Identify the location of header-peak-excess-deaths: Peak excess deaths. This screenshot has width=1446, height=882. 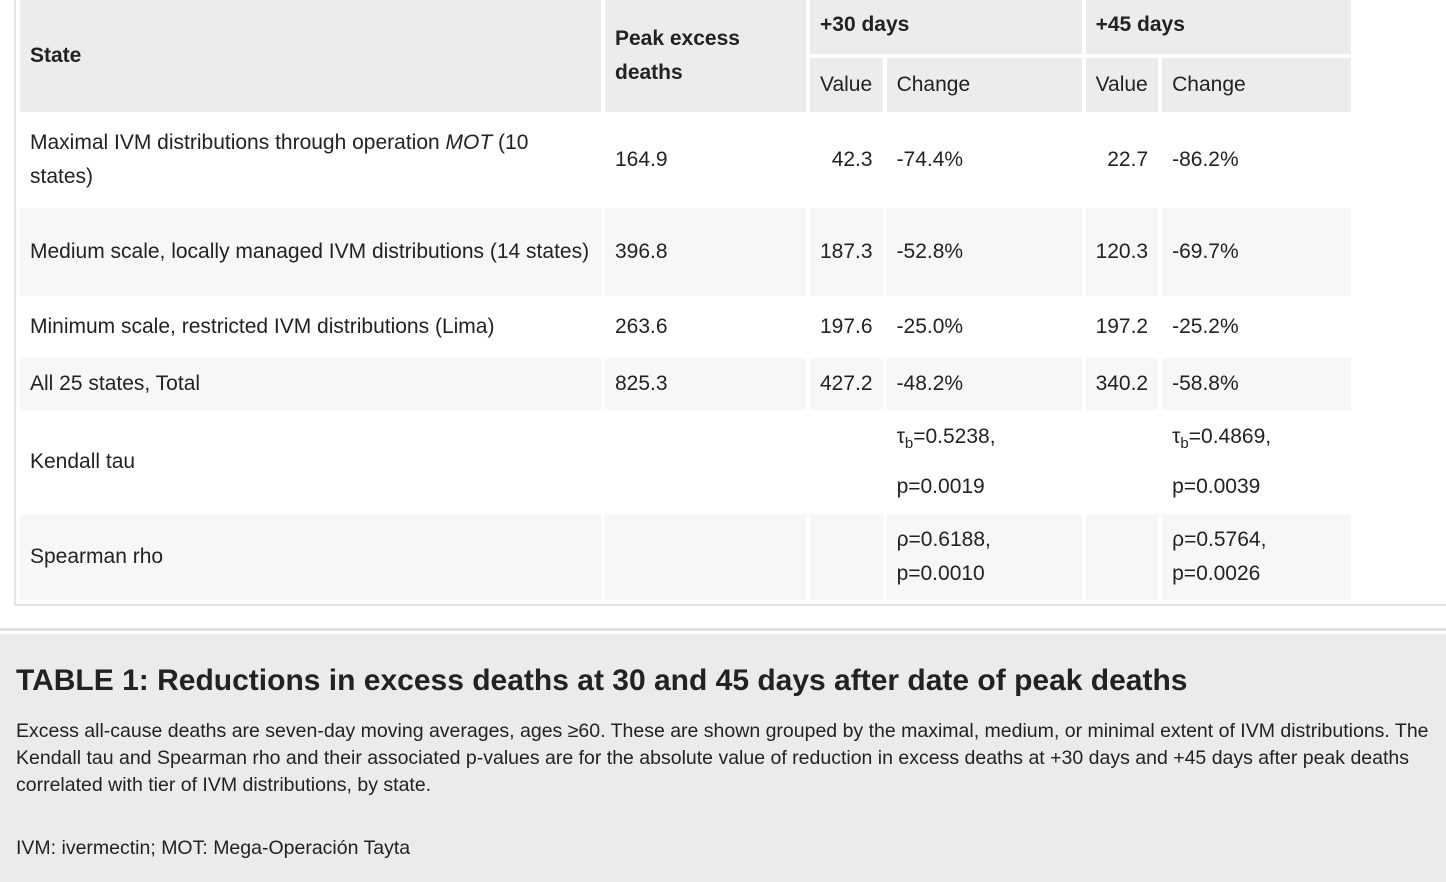
(705, 56).